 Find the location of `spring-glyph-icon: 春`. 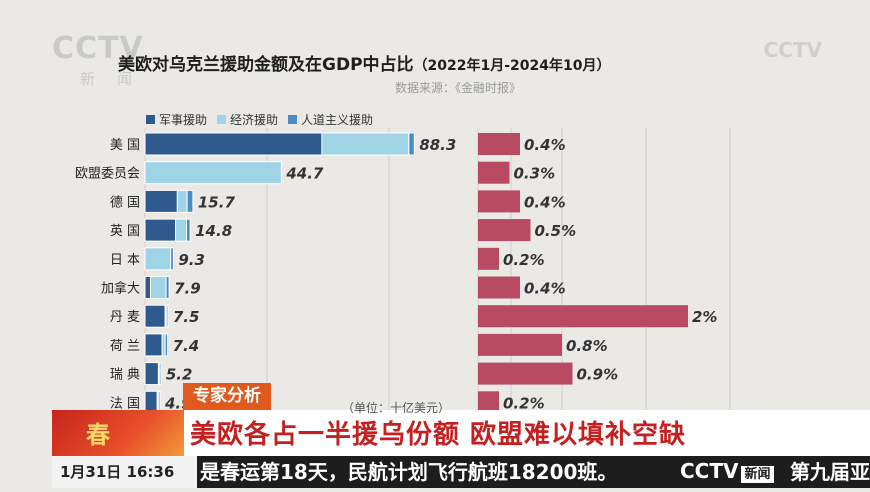

spring-glyph-icon: 春 is located at coordinates (98, 434).